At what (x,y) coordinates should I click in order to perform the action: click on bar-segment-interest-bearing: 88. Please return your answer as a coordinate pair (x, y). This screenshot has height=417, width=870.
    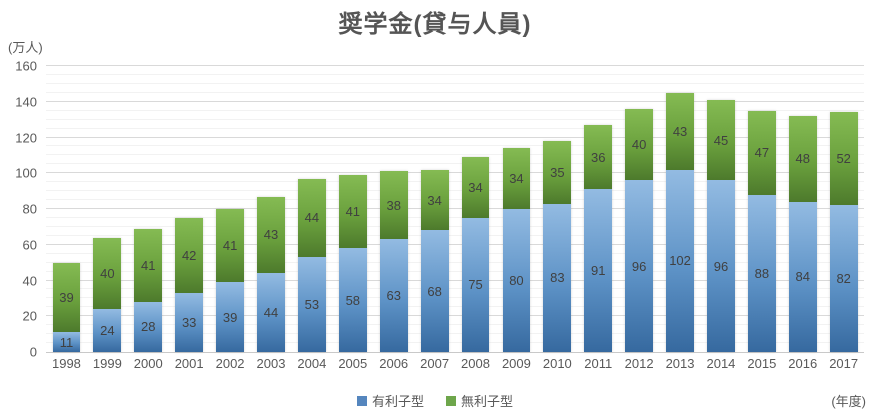
    Looking at the image, I should click on (761, 273).